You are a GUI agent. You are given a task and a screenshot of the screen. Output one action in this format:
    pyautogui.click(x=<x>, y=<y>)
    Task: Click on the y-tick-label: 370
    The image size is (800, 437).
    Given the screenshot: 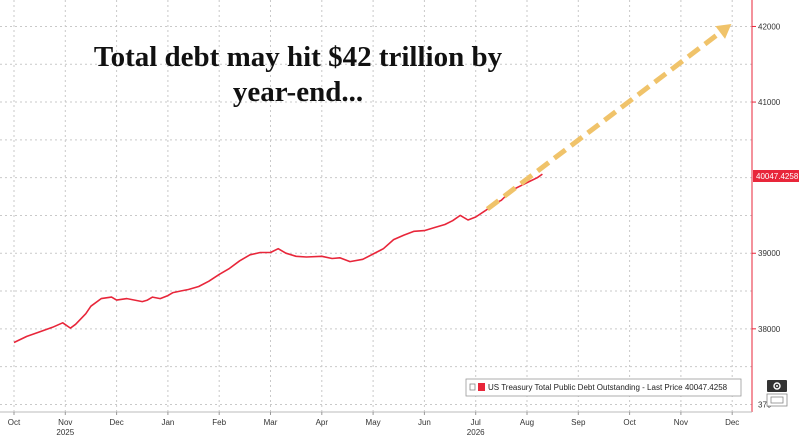 What is the action you would take?
    pyautogui.click(x=765, y=404)
    